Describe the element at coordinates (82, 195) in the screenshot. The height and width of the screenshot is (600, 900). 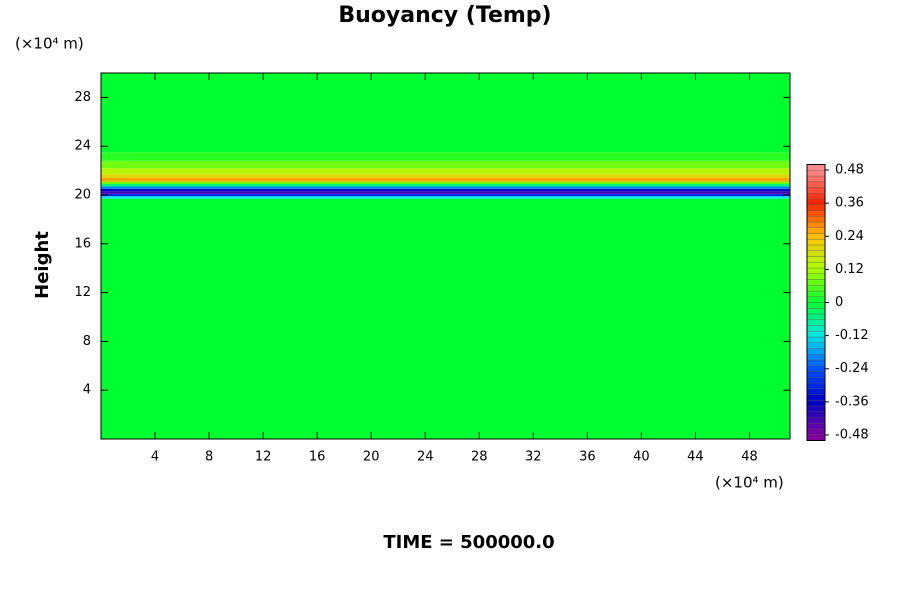
I see `y-tick-label: 20` at that location.